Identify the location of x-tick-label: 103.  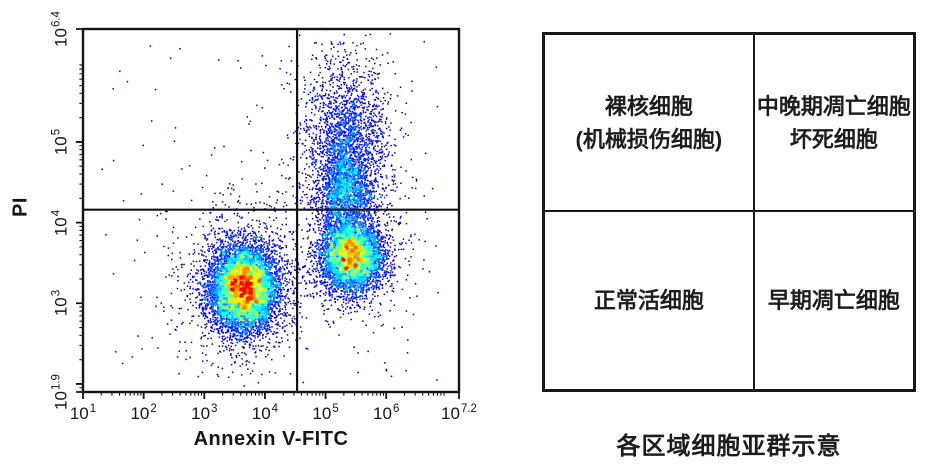
(204, 413).